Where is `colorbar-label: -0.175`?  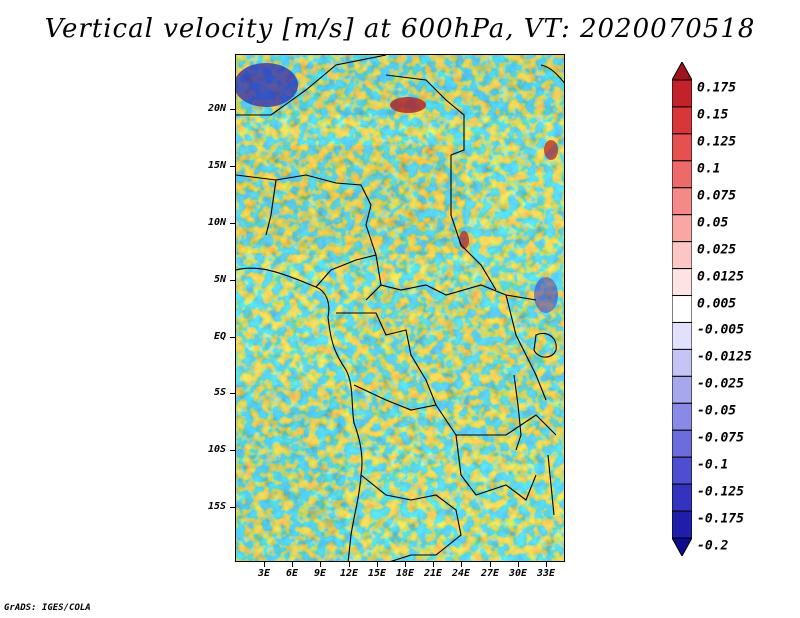
colorbar-label: -0.175 is located at coordinates (720, 519).